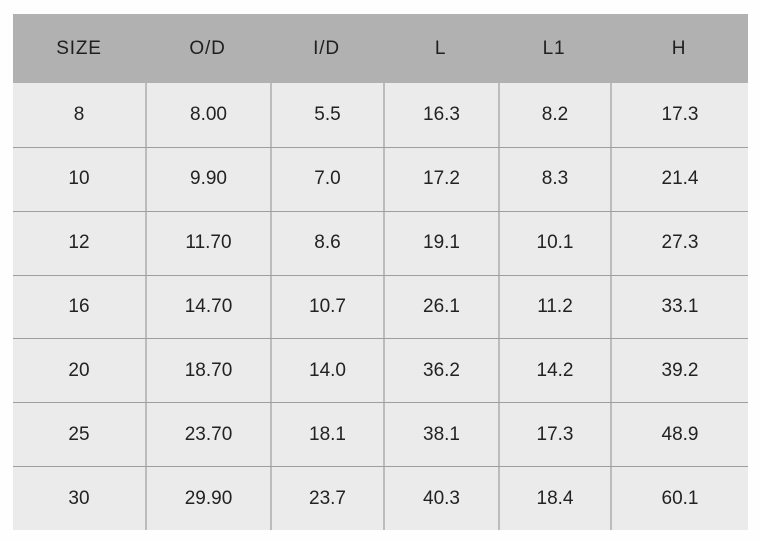  Describe the element at coordinates (79, 498) in the screenshot. I see `table-cell: 30` at that location.